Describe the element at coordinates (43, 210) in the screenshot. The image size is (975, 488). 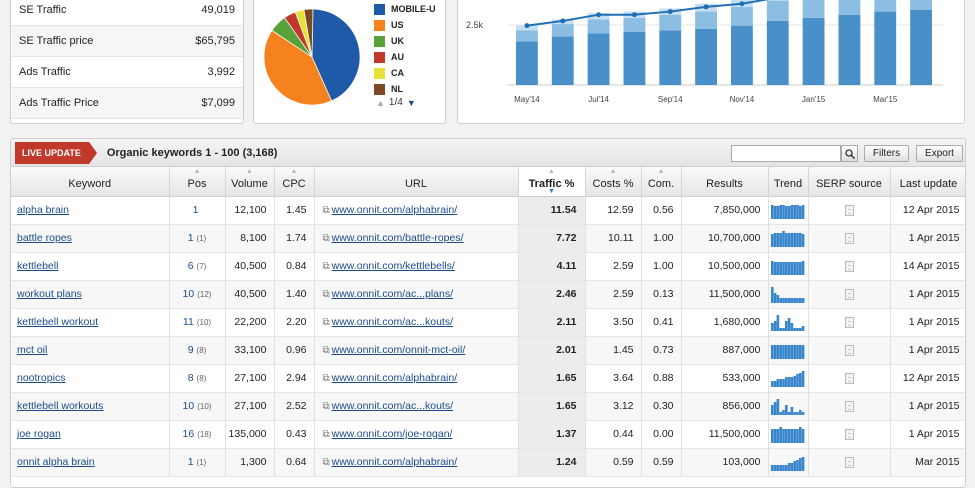
I see `keyword-link: alpha brain` at that location.